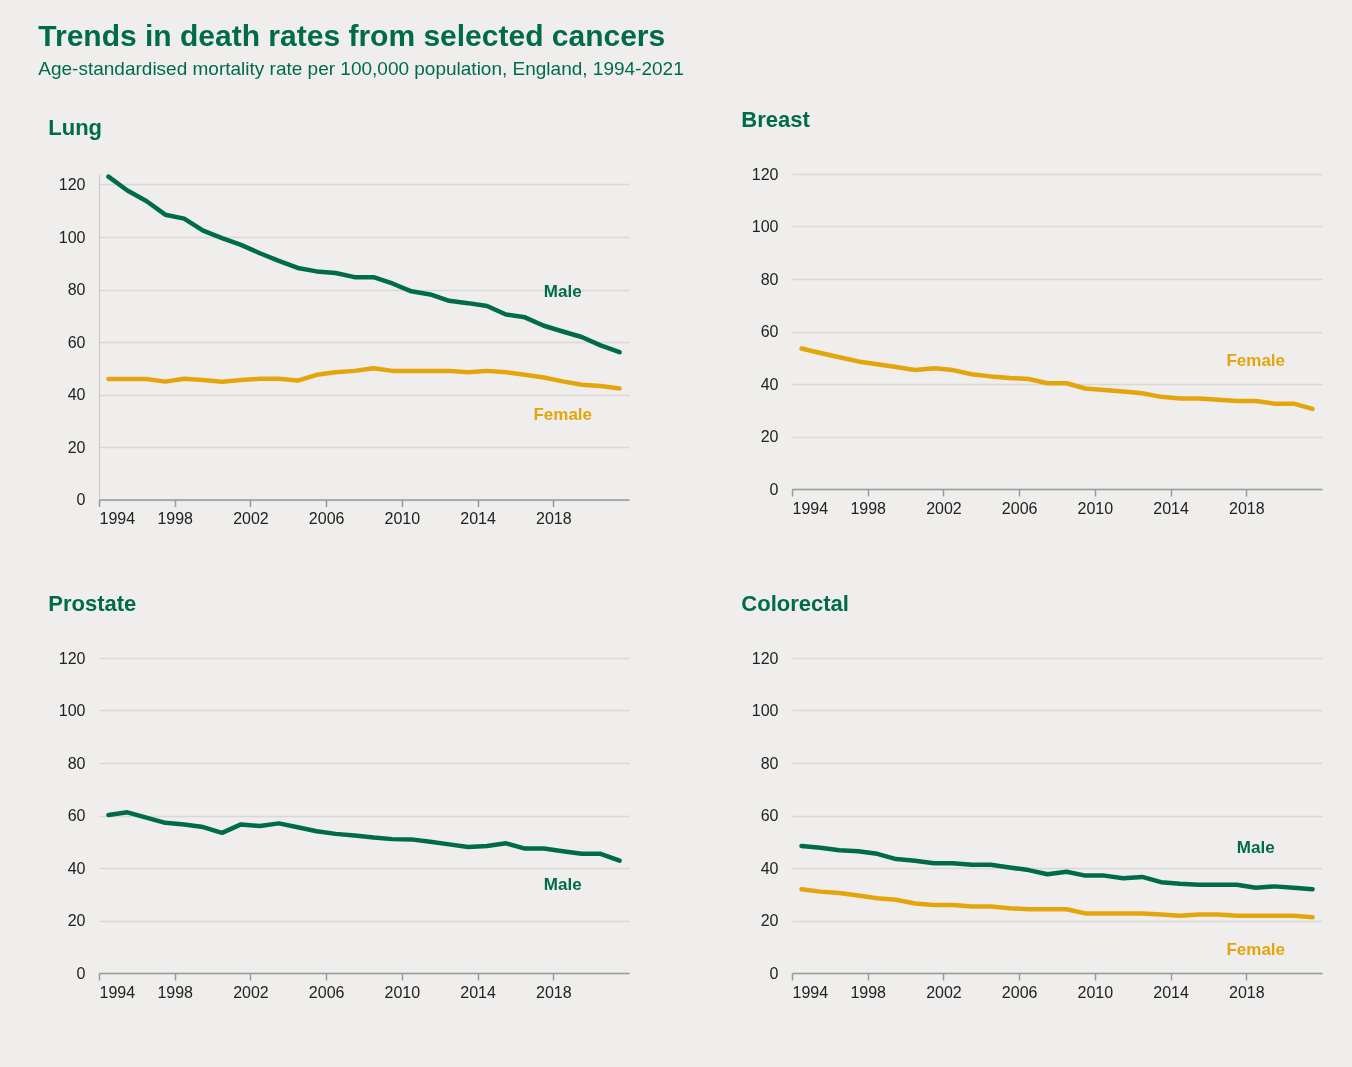  I want to click on chart-title: Lung, so click(75, 127).